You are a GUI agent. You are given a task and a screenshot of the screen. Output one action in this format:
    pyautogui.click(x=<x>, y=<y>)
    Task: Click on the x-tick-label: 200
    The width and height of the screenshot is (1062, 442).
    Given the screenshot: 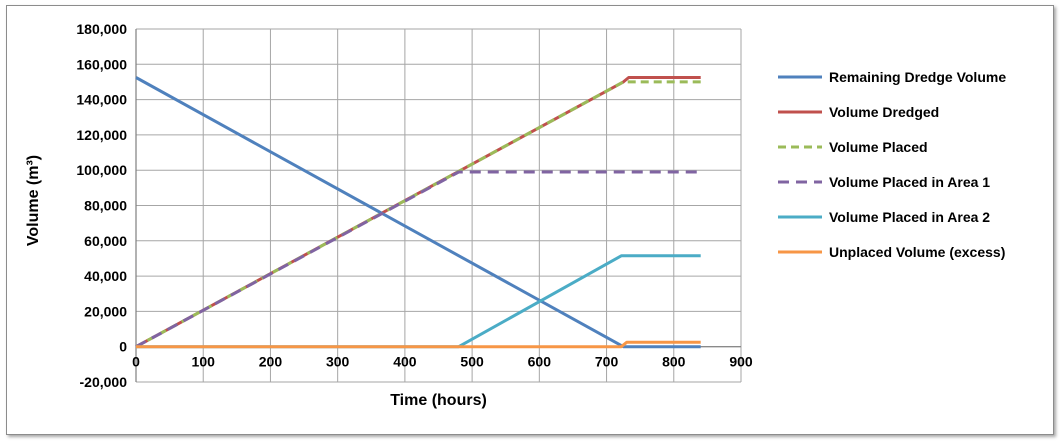 What is the action you would take?
    pyautogui.click(x=271, y=362)
    